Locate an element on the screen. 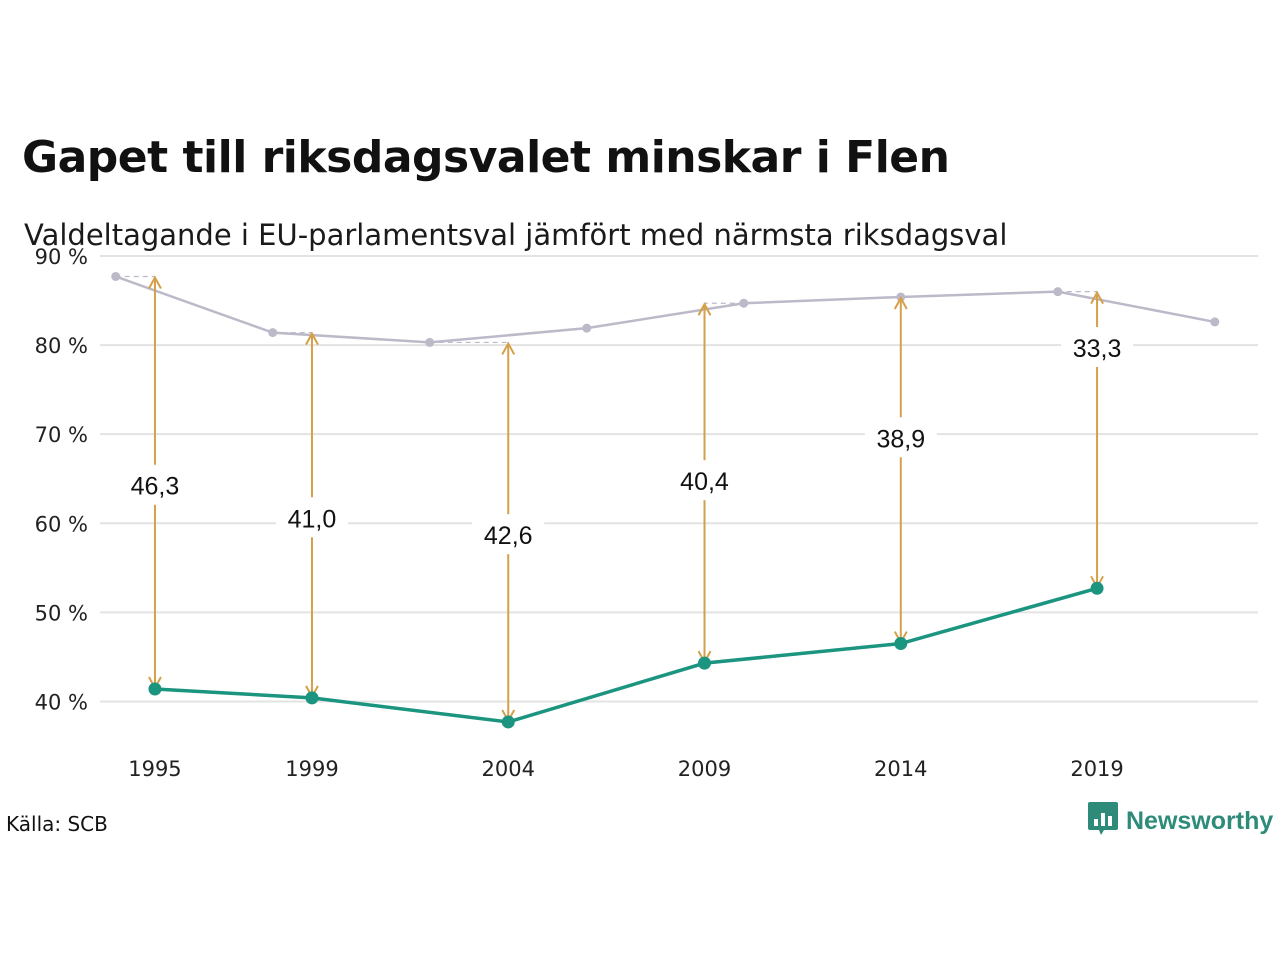 The image size is (1280, 960). riksdag-series is located at coordinates (665, 309).